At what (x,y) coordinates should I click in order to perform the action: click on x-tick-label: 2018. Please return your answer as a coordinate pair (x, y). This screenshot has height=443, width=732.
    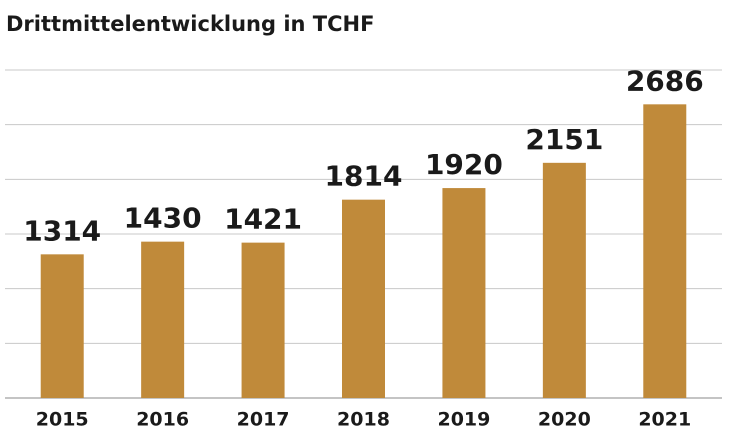
    Looking at the image, I should click on (363, 420).